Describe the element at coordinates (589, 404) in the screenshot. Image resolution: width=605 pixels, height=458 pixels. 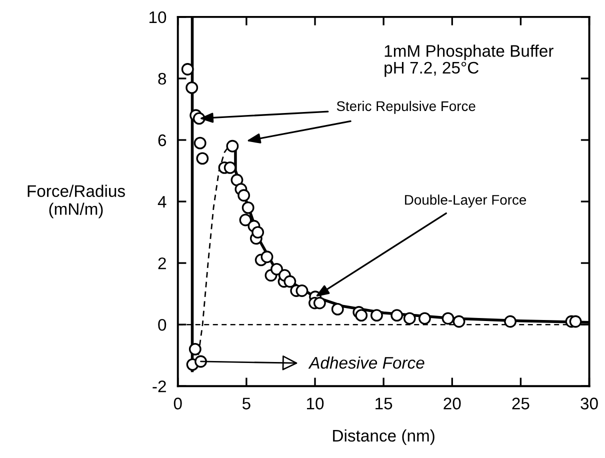
I see `x-tick-label: 30` at that location.